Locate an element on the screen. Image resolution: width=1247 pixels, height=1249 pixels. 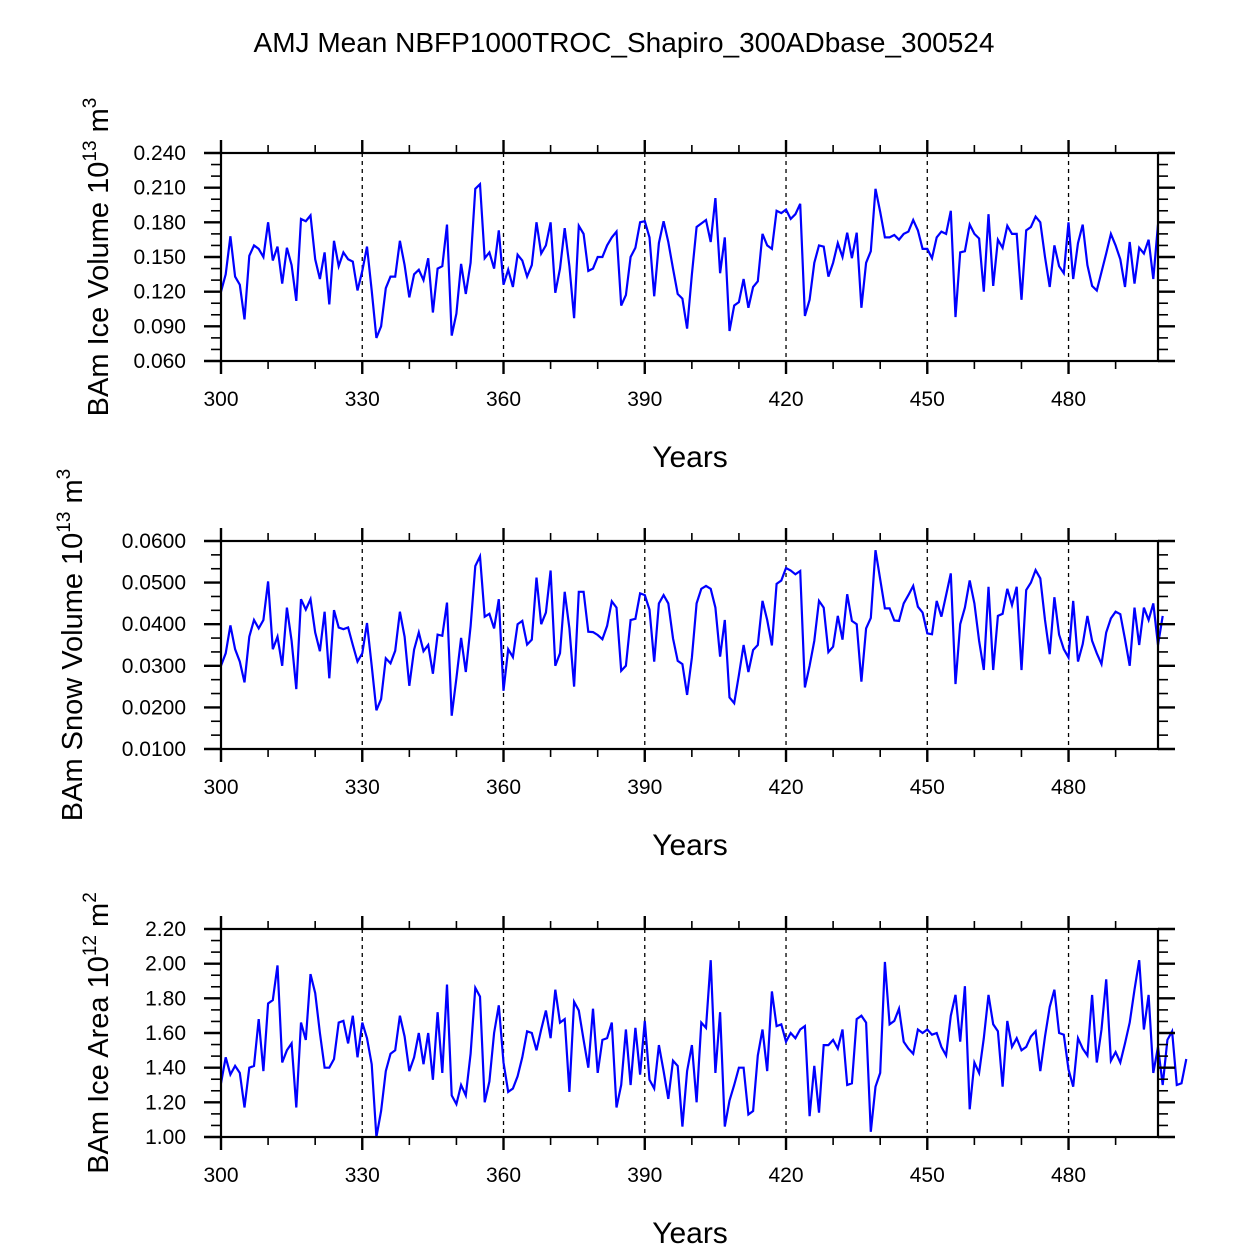
y-axis-label: BAm Ice Area 1012 m2 is located at coordinates (97, 1033).